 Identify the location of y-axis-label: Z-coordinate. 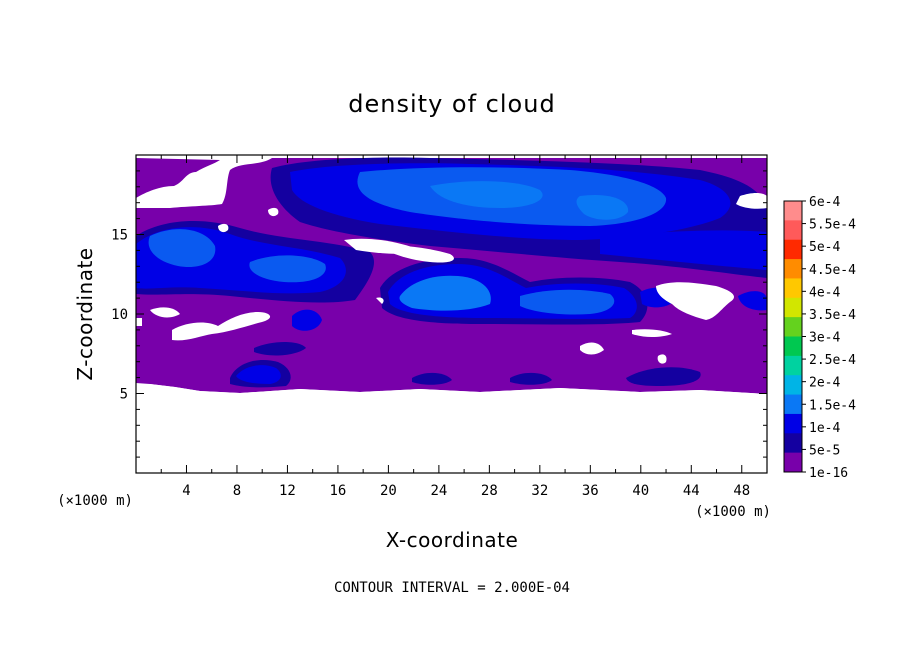
(85, 313).